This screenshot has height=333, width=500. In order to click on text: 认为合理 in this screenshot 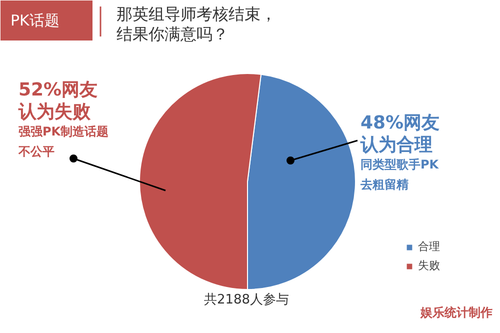, I will do `click(396, 145)`.